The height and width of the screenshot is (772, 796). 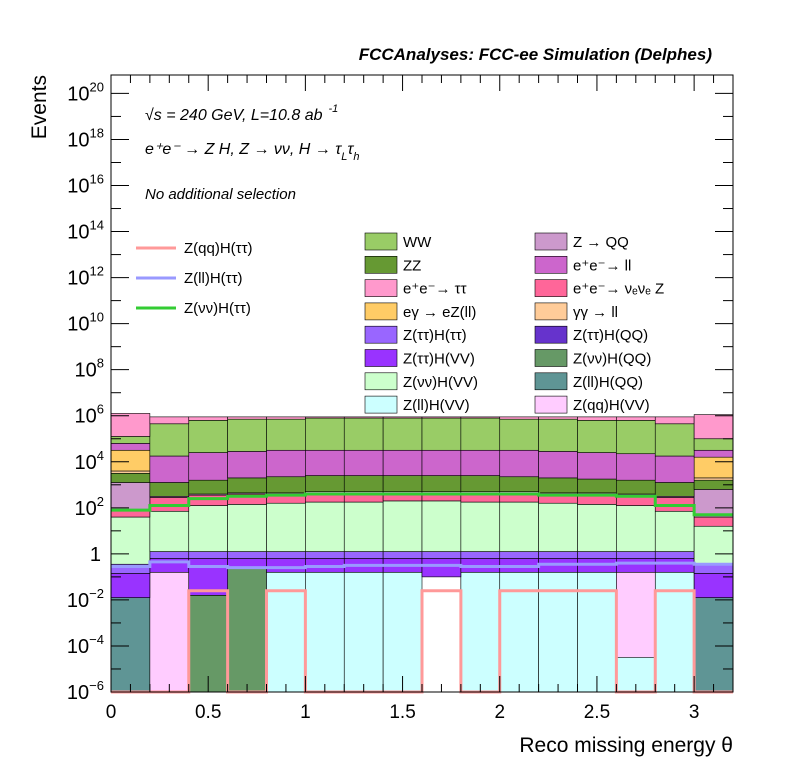 I want to click on legend-right-label-1: e⁺e⁻→ ll, so click(x=602, y=265).